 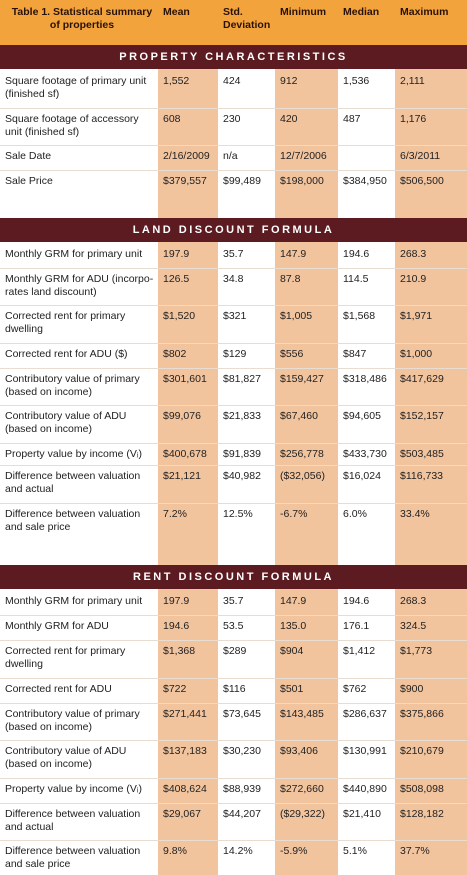 What do you see at coordinates (424, 12) in the screenshot?
I see `column-header: Maximum` at bounding box center [424, 12].